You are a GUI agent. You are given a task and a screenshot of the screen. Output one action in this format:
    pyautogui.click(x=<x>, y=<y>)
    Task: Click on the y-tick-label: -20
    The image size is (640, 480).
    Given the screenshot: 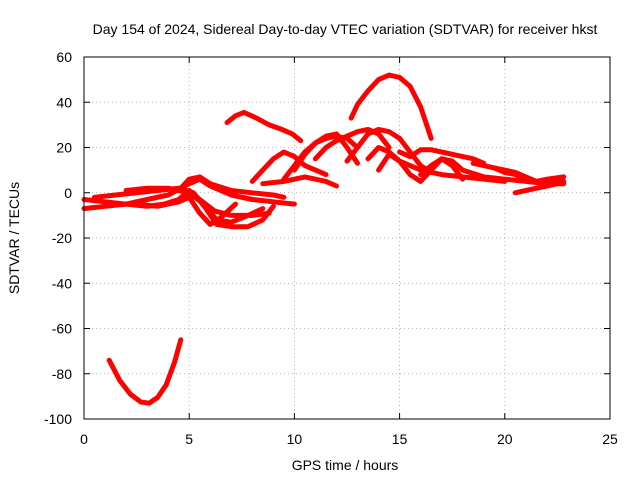 What is the action you would take?
    pyautogui.click(x=62, y=238)
    